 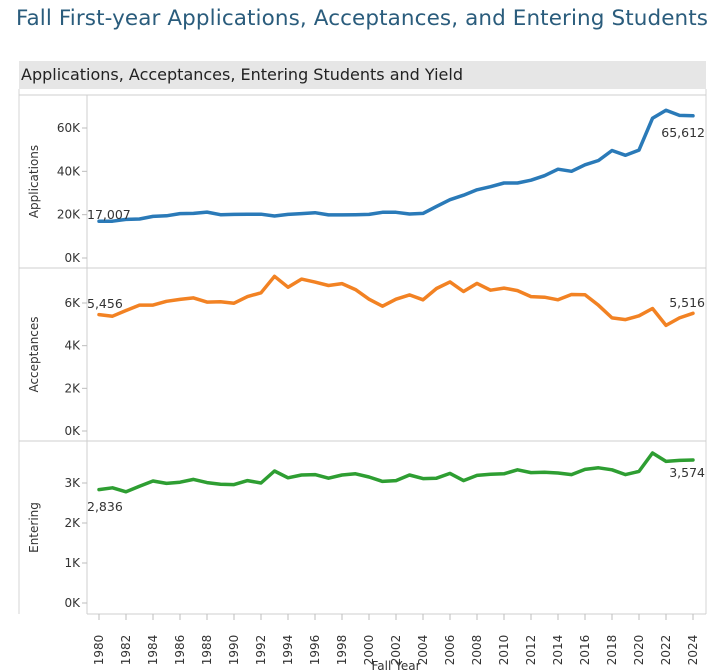 I want to click on data-label-last: 5,516, so click(x=687, y=302).